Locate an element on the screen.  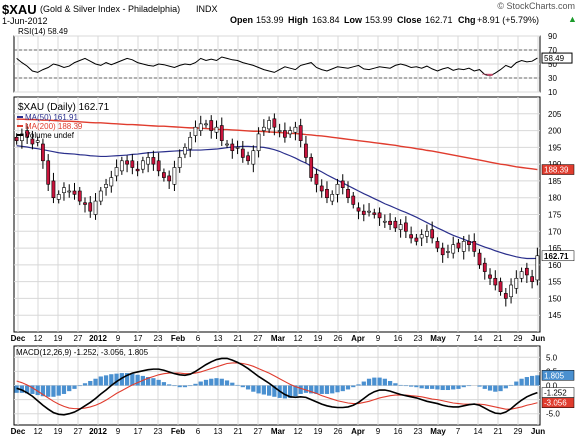
price-tick-label: 185 is located at coordinates (555, 181).